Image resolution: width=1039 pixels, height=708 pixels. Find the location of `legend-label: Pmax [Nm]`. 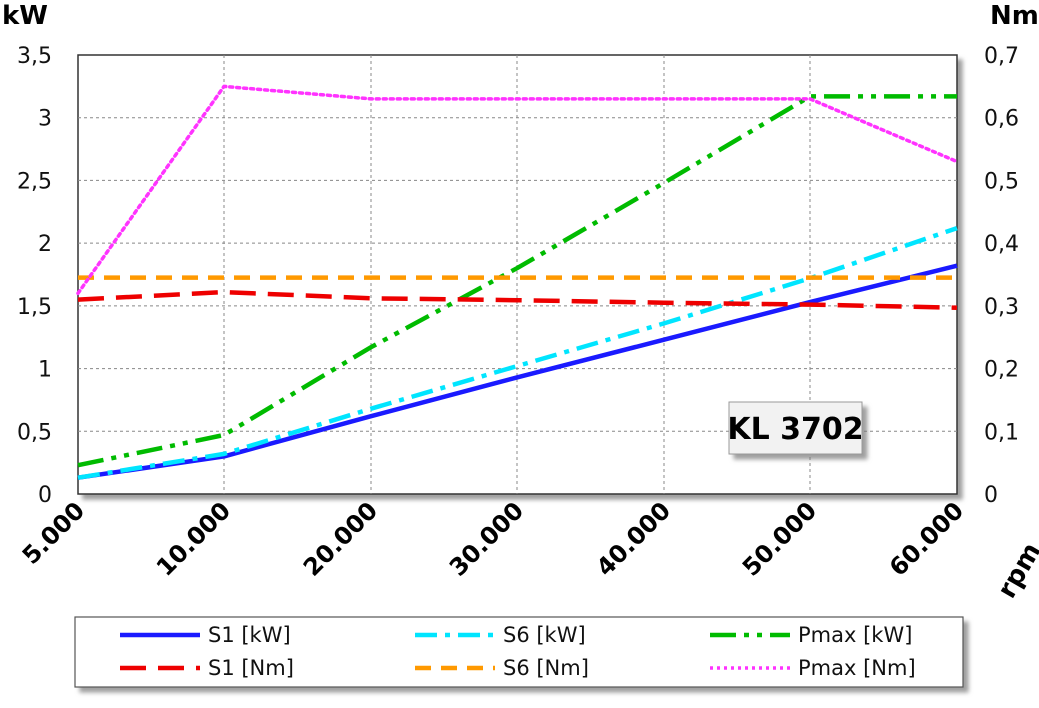

legend-label: Pmax [Nm] is located at coordinates (857, 668).